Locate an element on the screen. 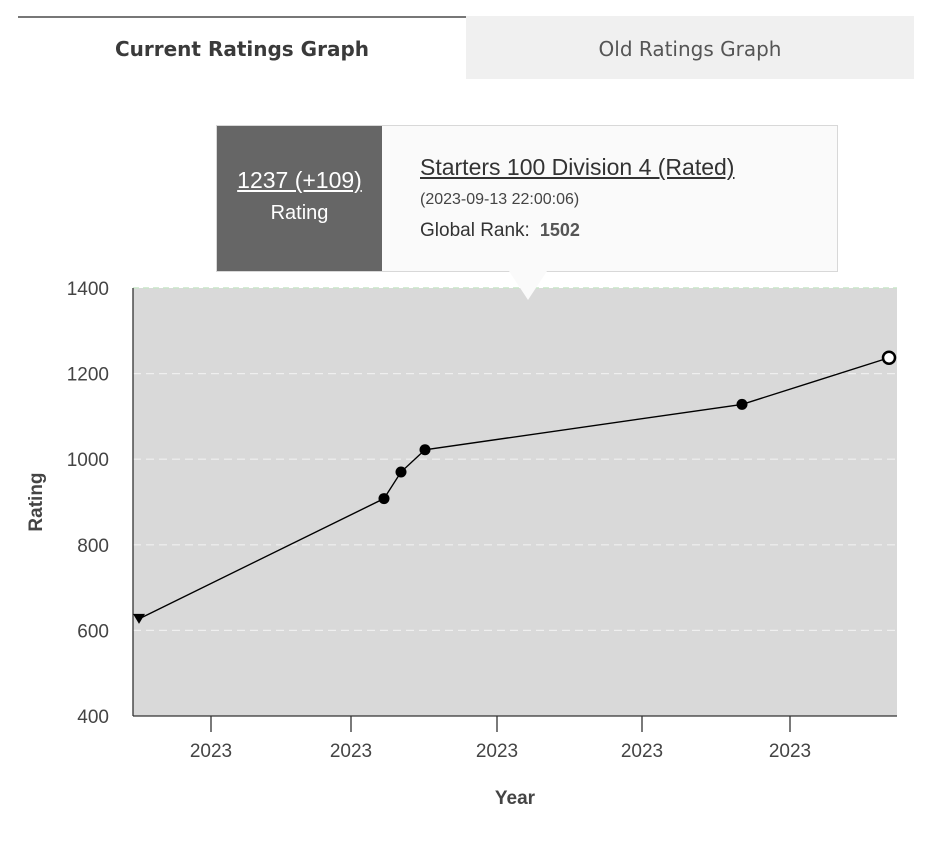  y-tick-label: 1400 is located at coordinates (88, 289).